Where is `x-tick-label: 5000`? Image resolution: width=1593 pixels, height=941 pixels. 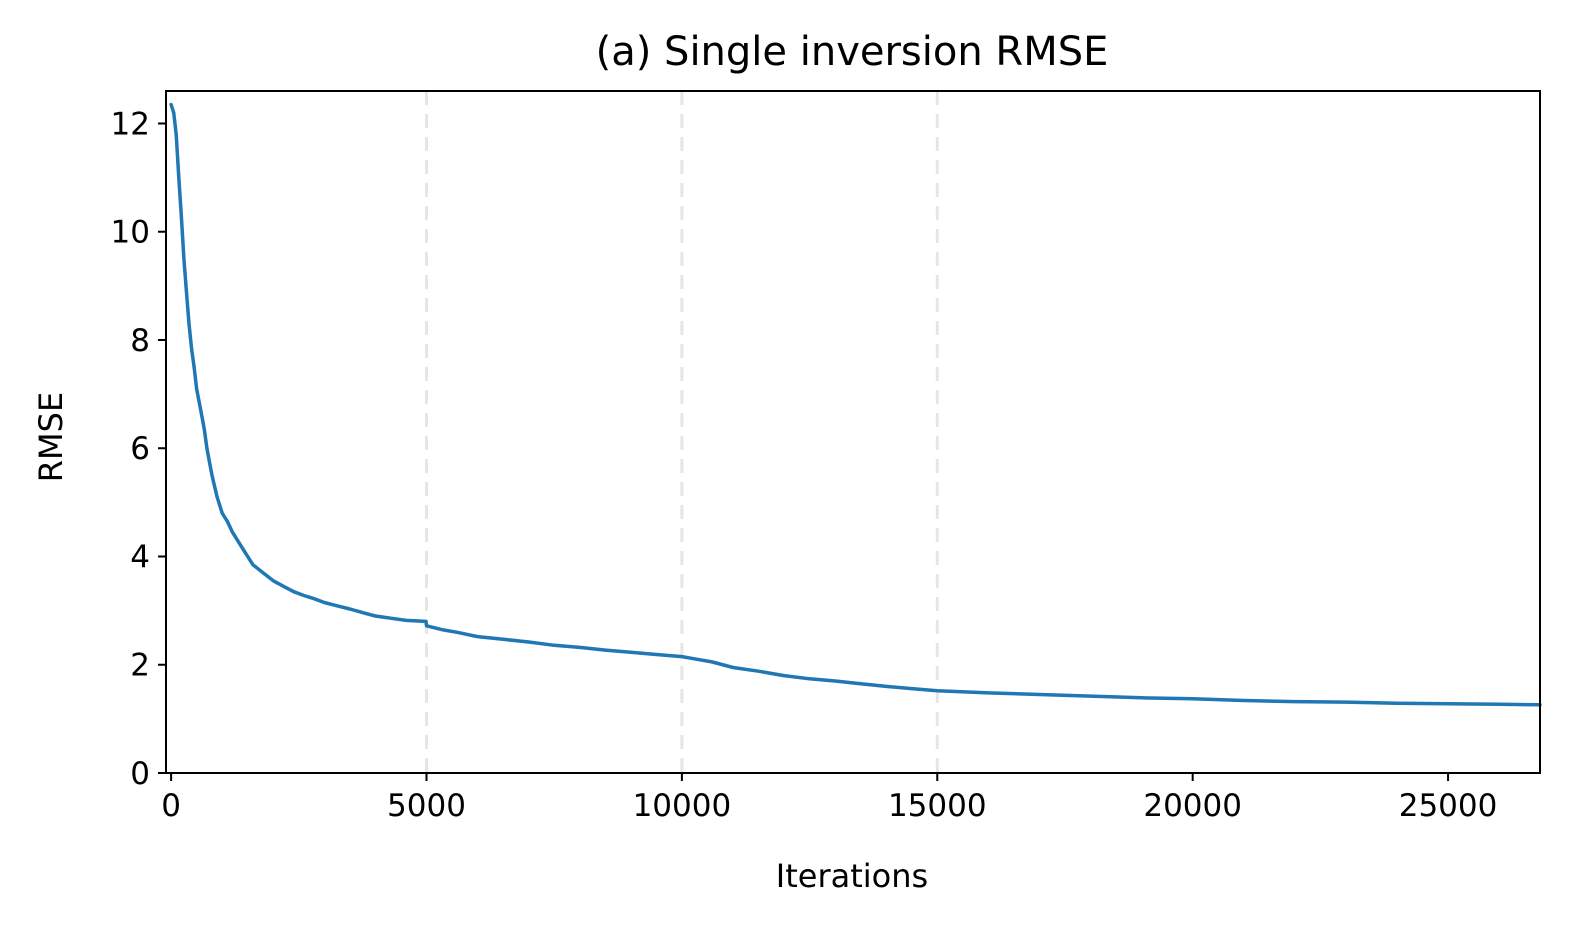 x-tick-label: 5000 is located at coordinates (426, 806).